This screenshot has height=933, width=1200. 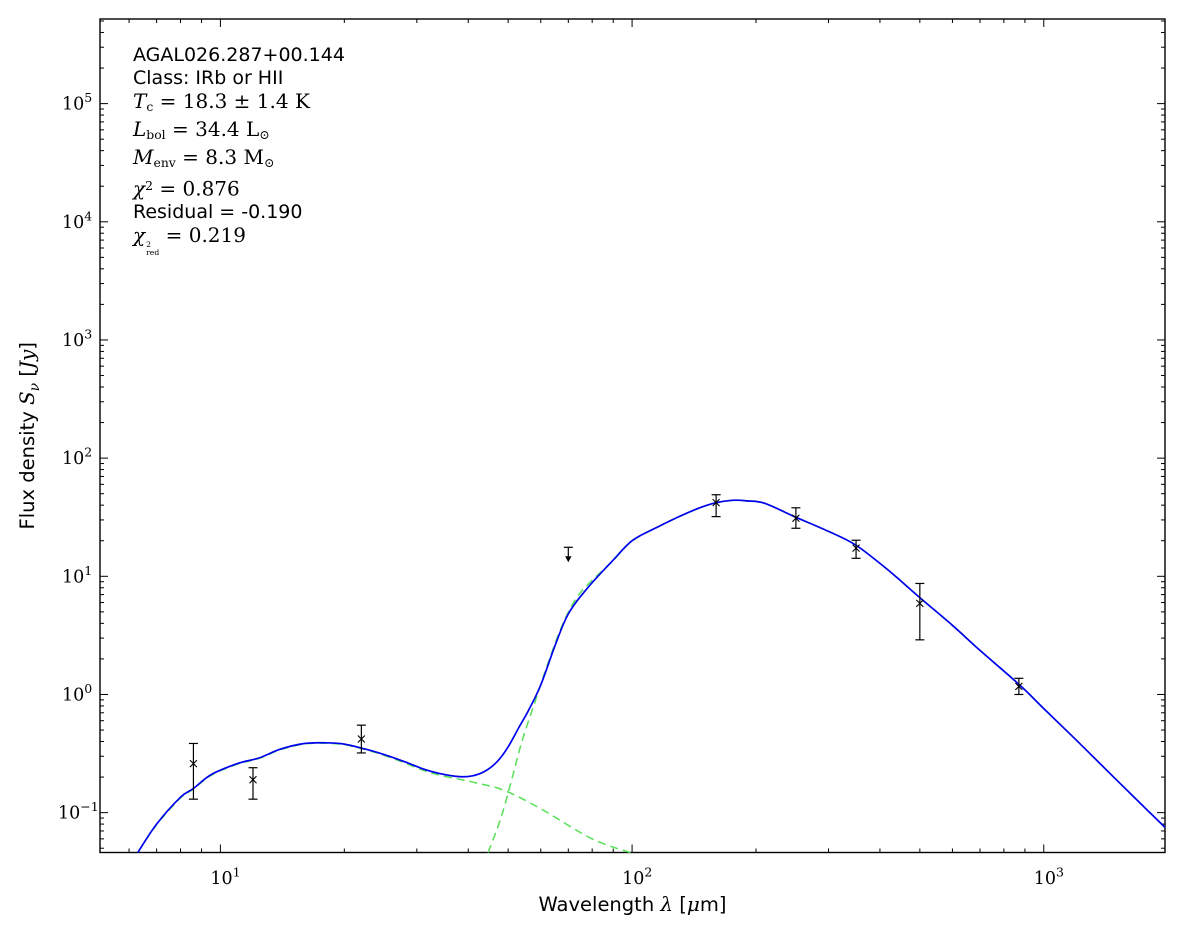 What do you see at coordinates (231, 101) in the screenshot?
I see `tc-value: = 18.3 ± 1.4 K` at bounding box center [231, 101].